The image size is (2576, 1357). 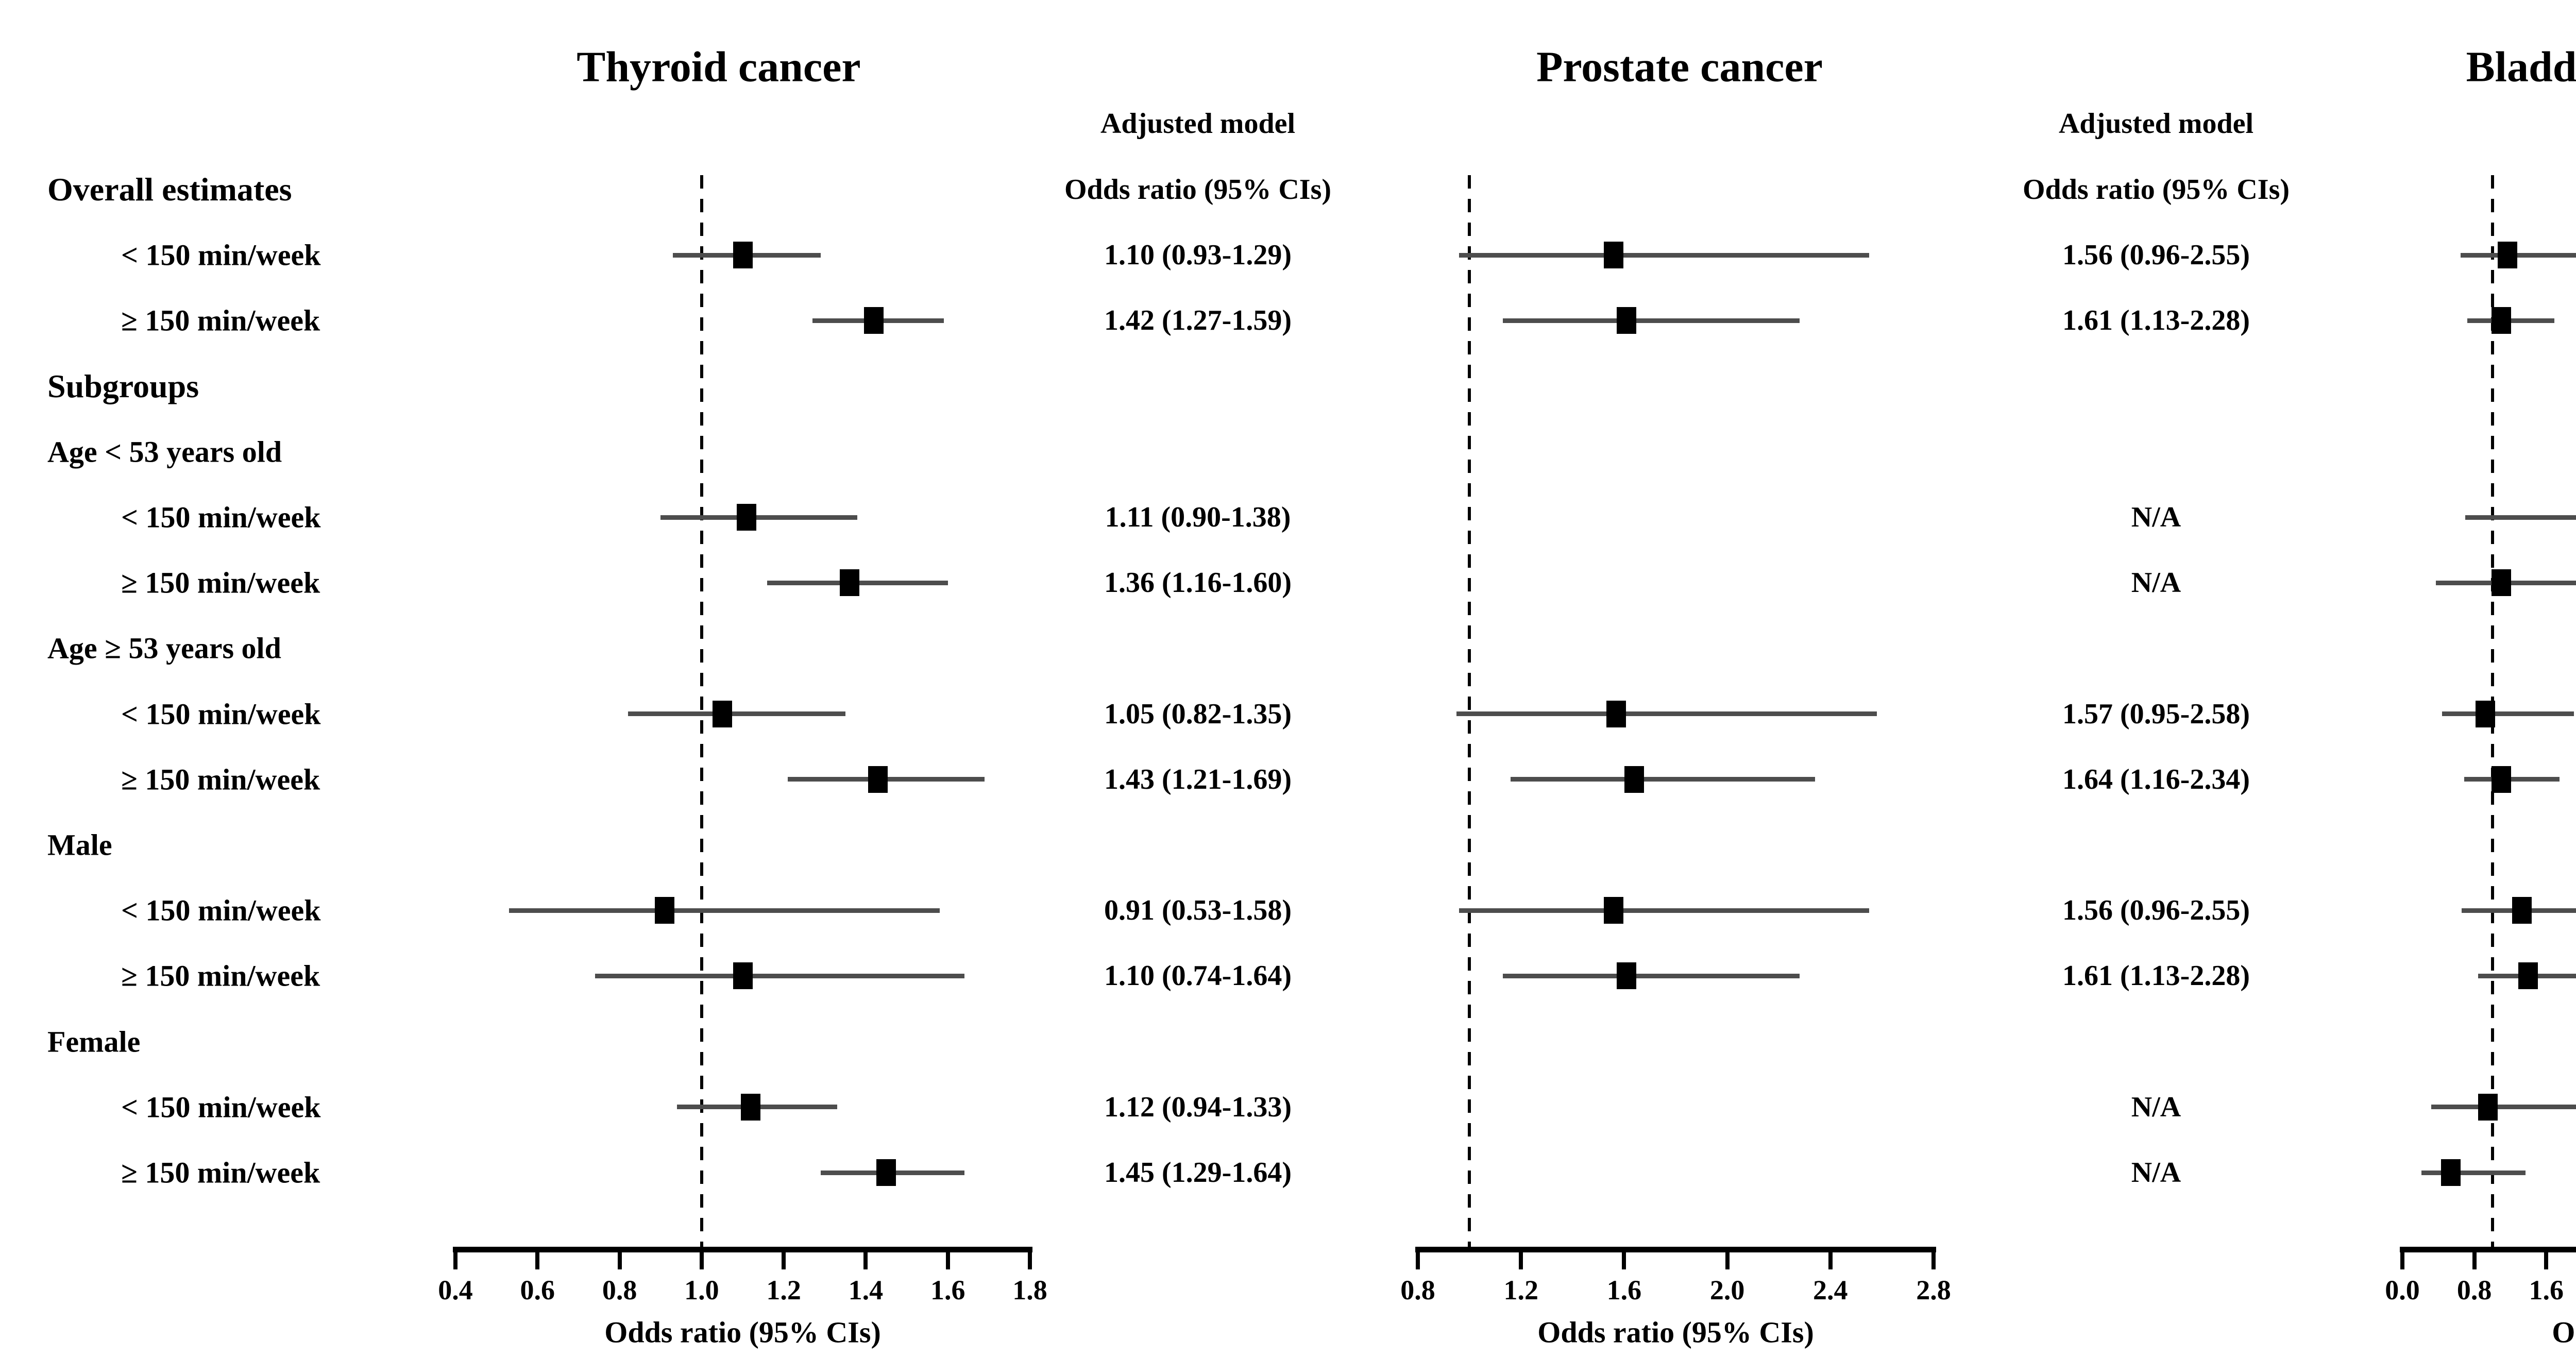 What do you see at coordinates (866, 1290) in the screenshot?
I see `x-axis-tick-label: 1.4` at bounding box center [866, 1290].